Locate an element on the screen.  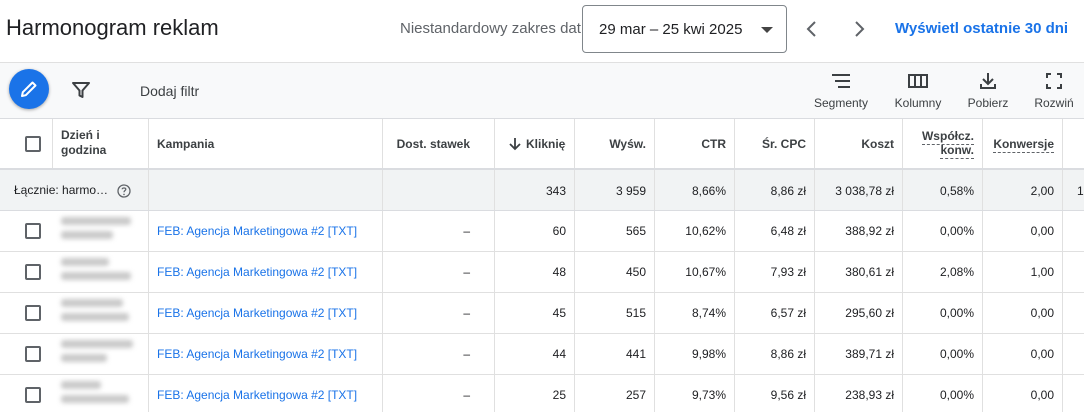
edit-pencil-icon is located at coordinates (29, 89).